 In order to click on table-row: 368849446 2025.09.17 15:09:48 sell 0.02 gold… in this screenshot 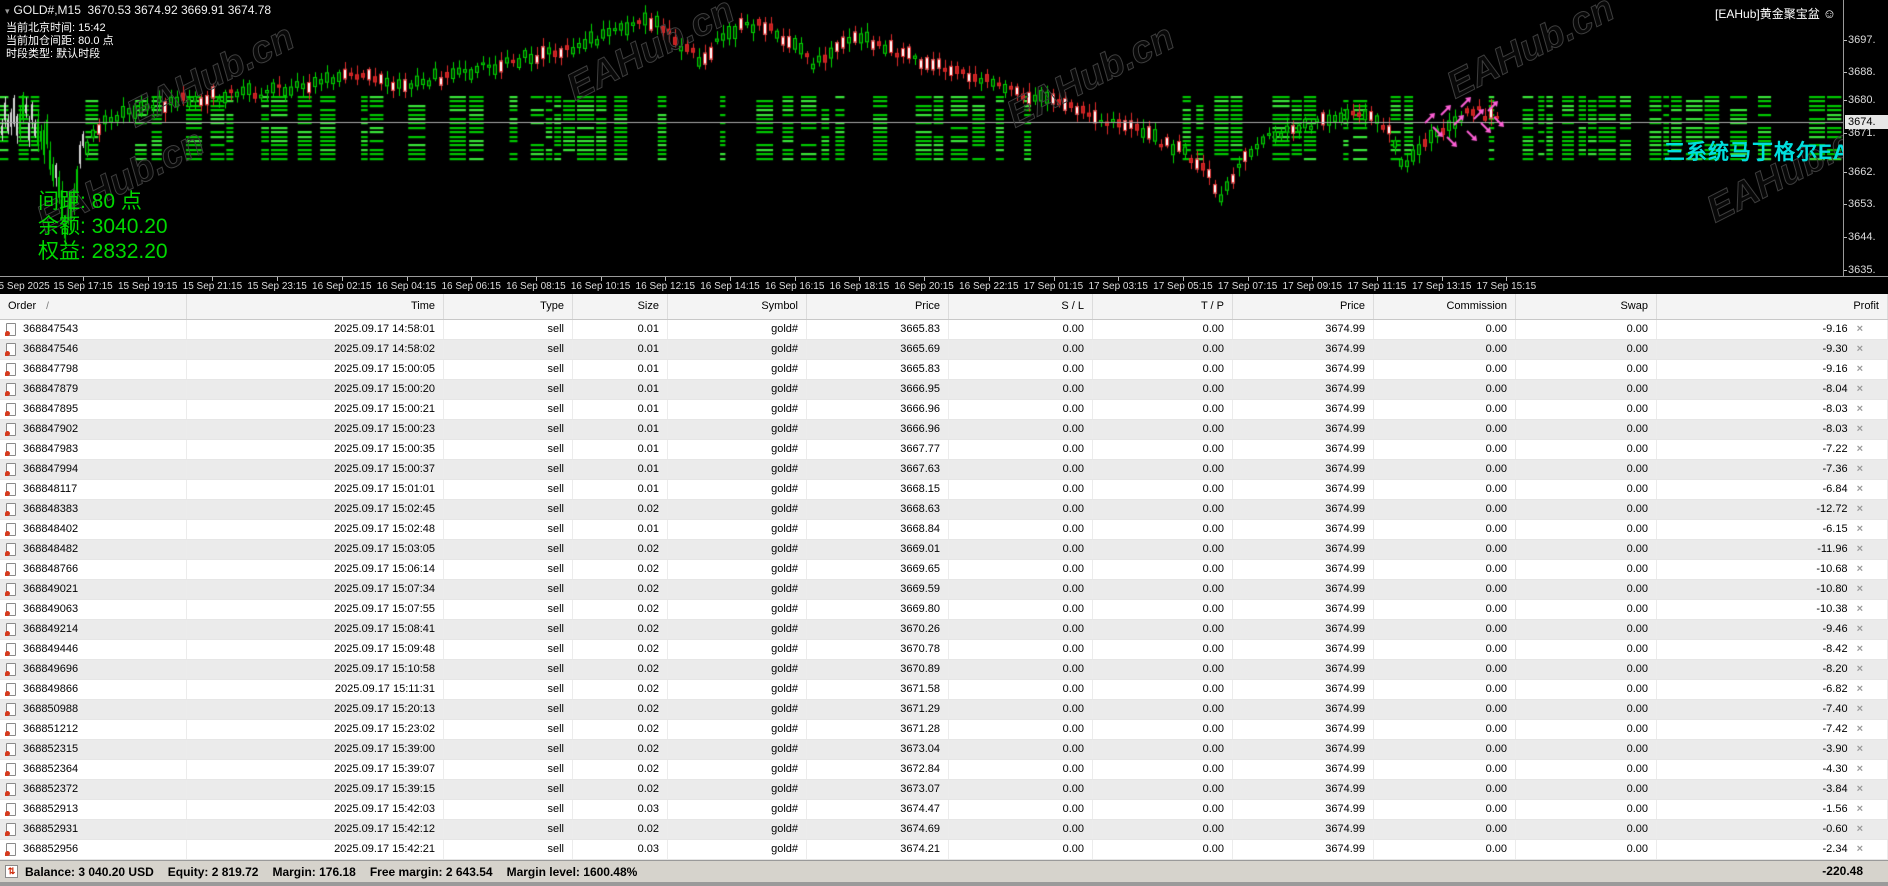, I will do `click(944, 650)`.